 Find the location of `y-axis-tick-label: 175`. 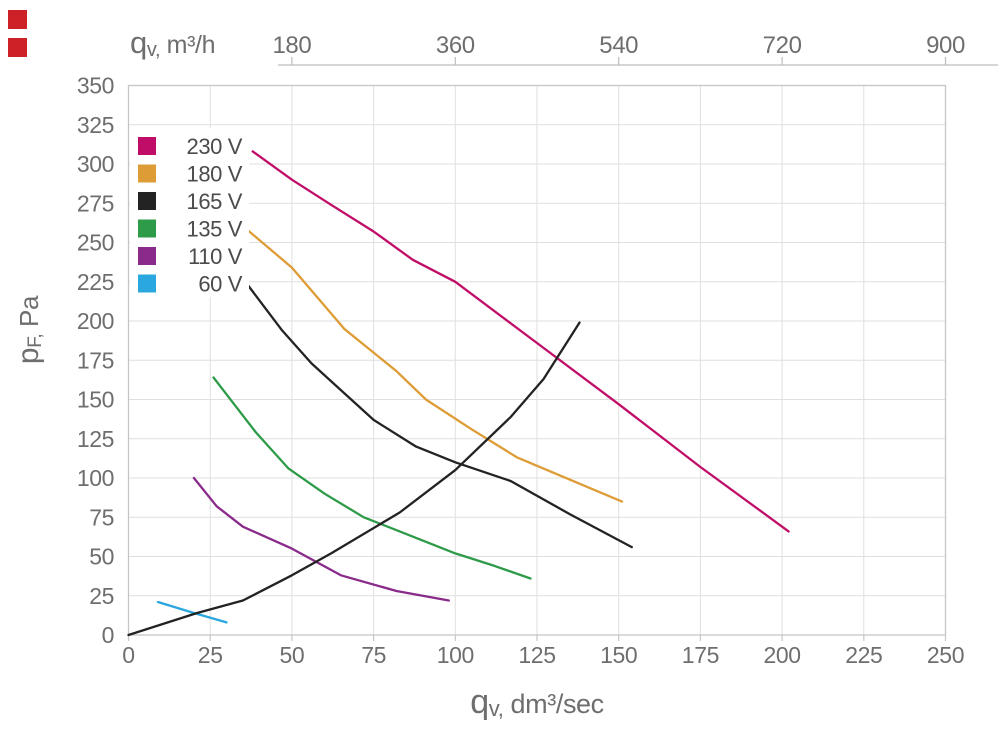

y-axis-tick-label: 175 is located at coordinates (95, 360).